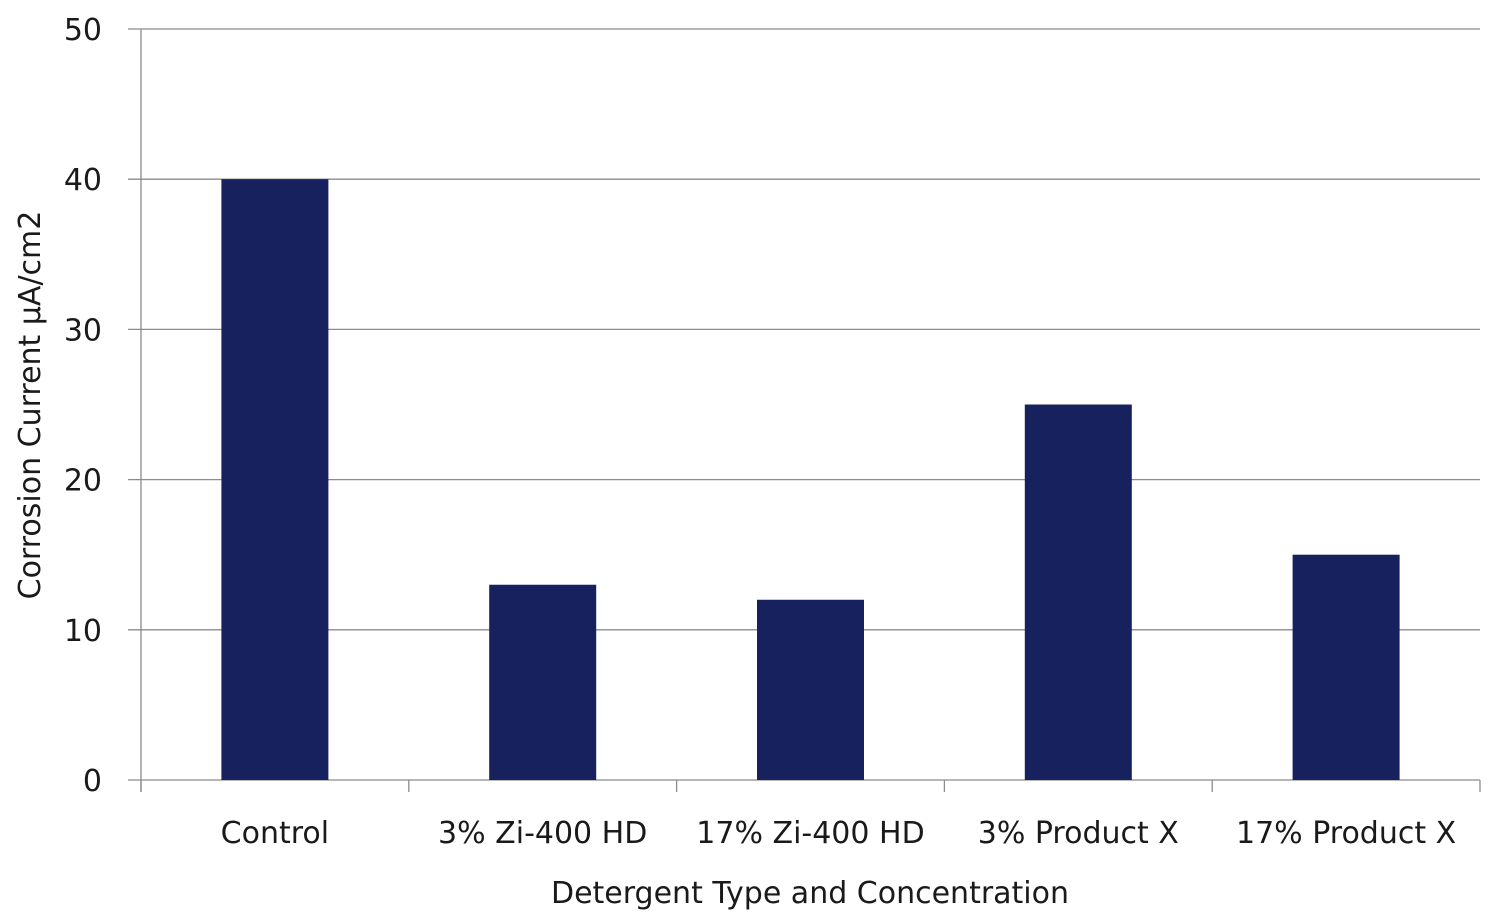 This screenshot has width=1500, height=923. I want to click on y-tick-label: 10, so click(83, 631).